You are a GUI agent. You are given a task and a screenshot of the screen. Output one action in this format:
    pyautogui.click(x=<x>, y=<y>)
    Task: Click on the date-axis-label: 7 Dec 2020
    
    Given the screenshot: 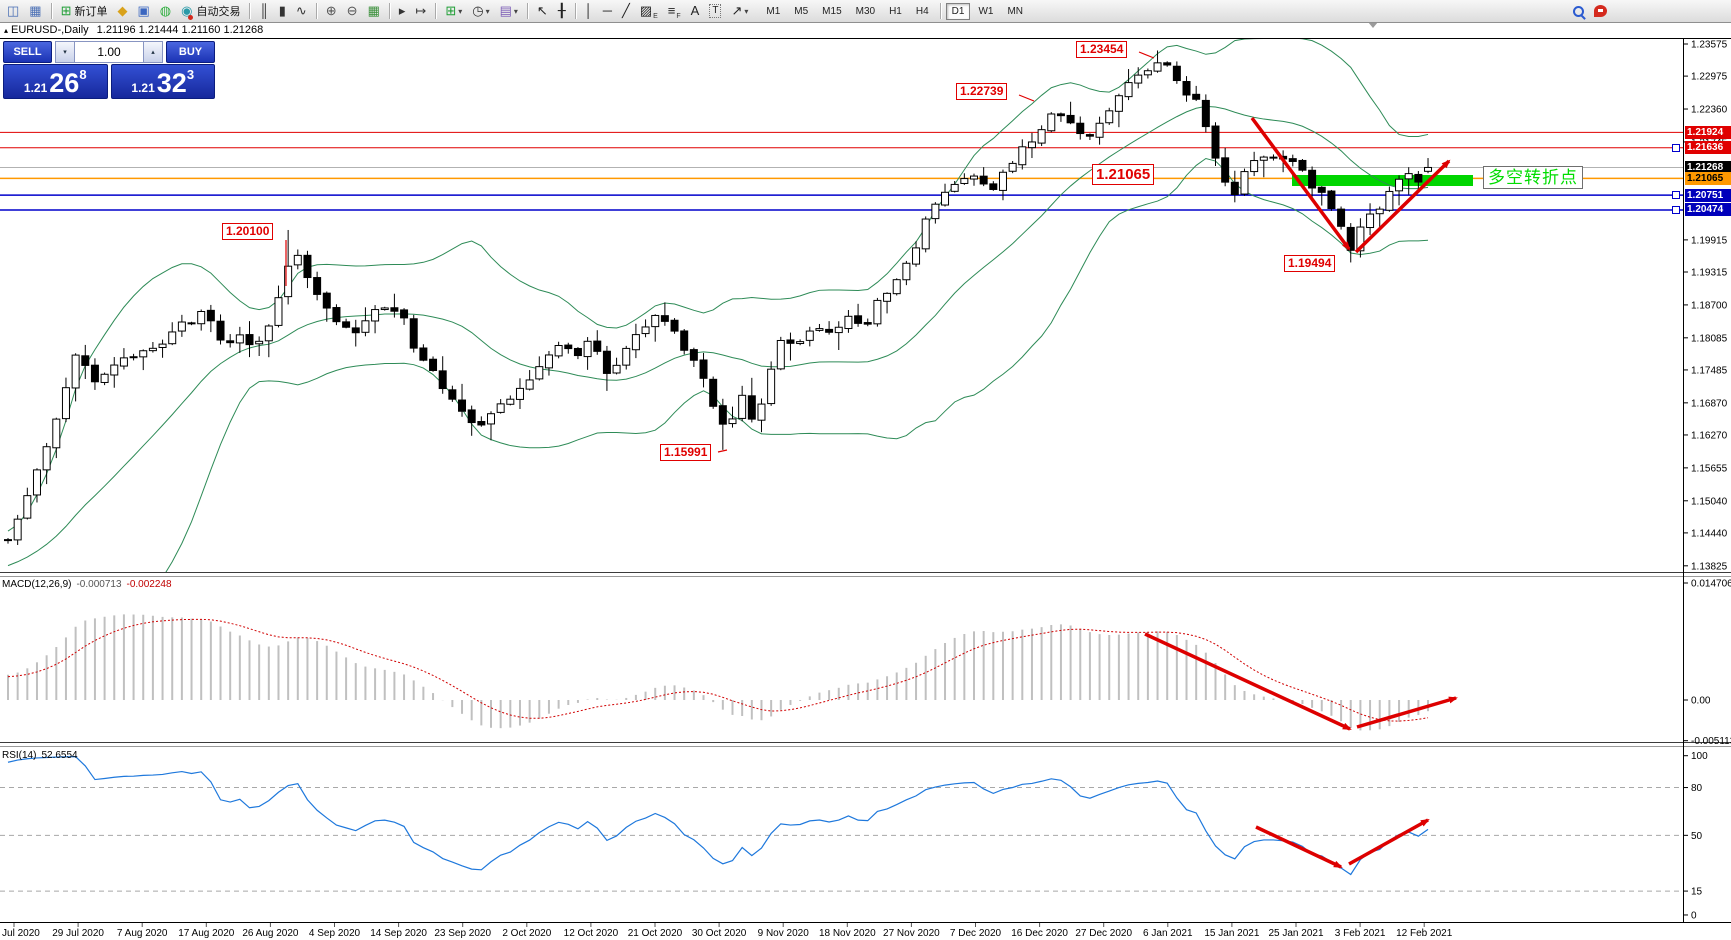 What is the action you would take?
    pyautogui.click(x=976, y=933)
    